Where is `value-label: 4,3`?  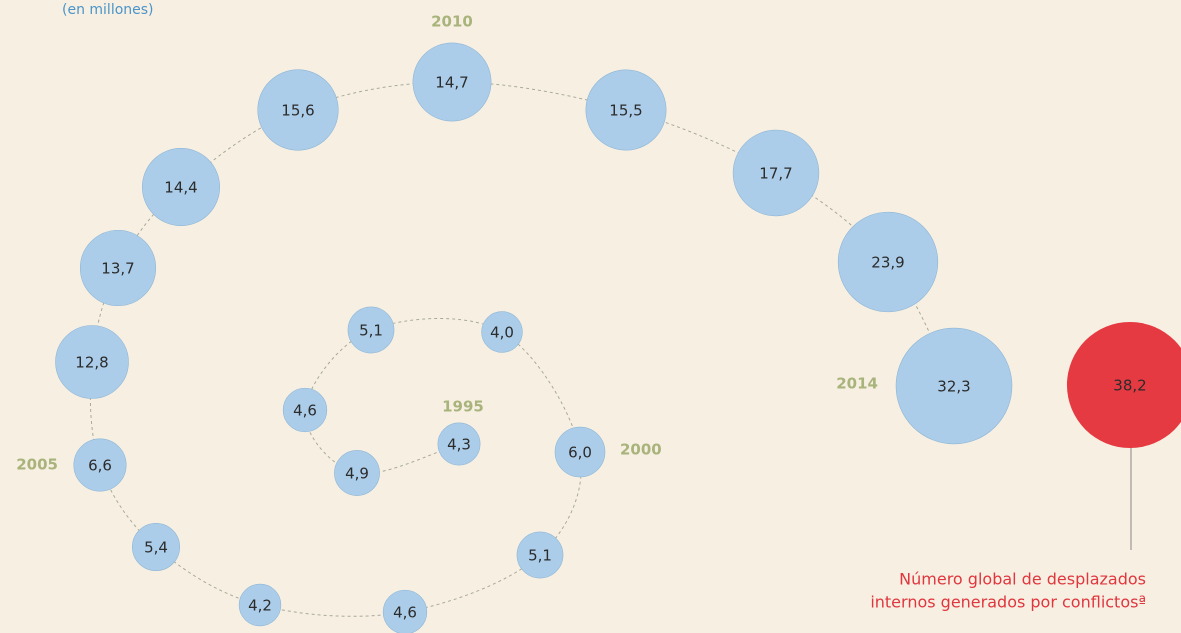 value-label: 4,3 is located at coordinates (459, 445).